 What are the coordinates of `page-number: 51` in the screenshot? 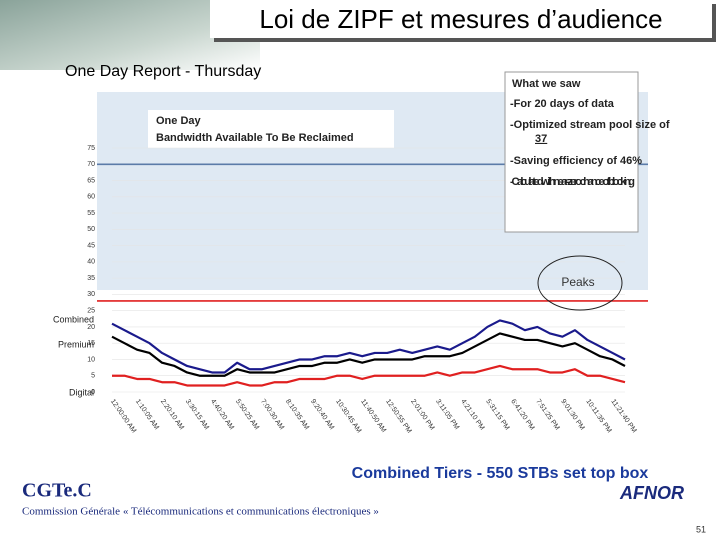 It's located at (701, 529).